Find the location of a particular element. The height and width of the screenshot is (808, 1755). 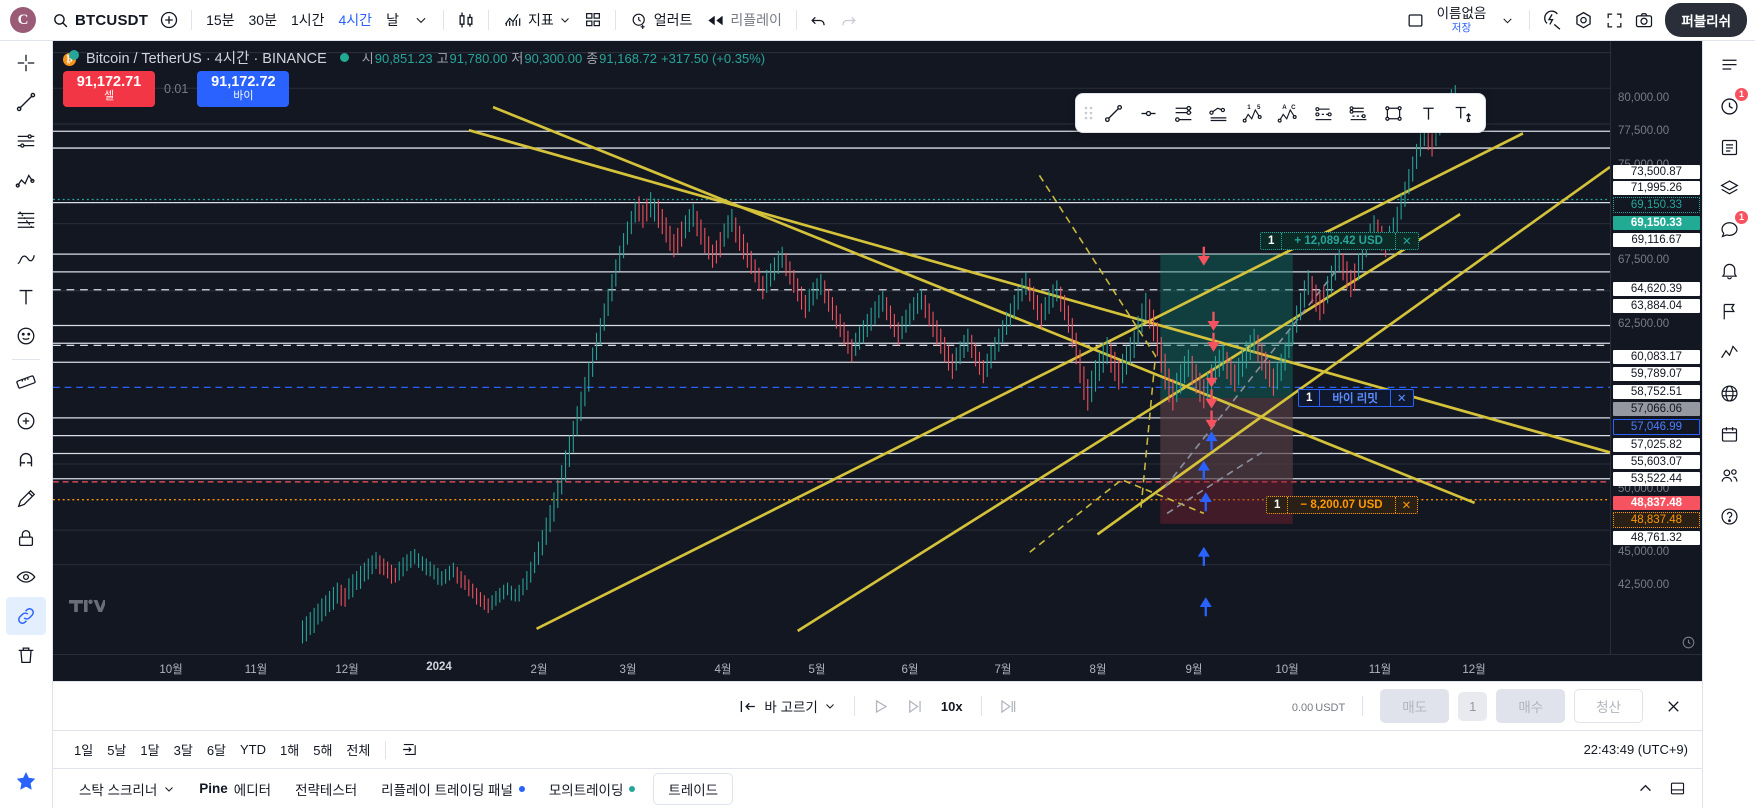

price-label-buy-limit: 57,046.99 is located at coordinates (1656, 427).